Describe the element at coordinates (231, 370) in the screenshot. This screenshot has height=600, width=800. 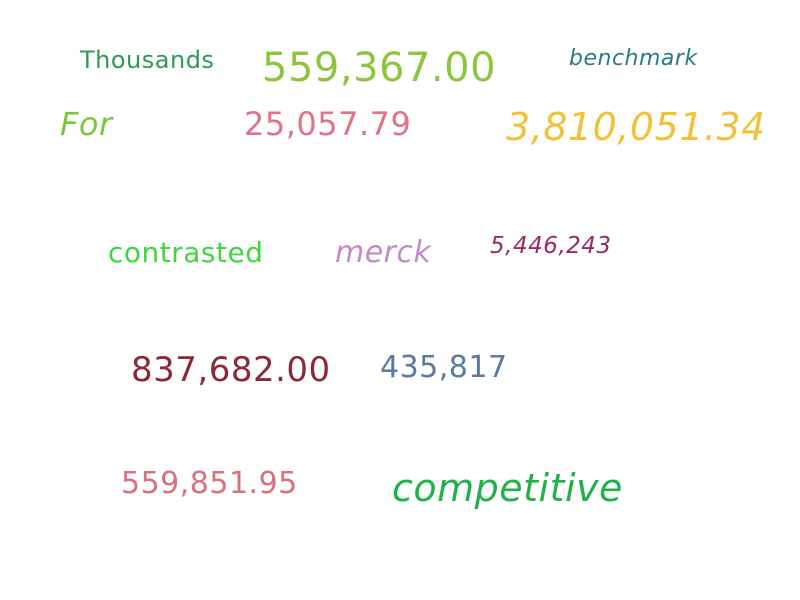
I see `number-837682: 837,682.00` at that location.